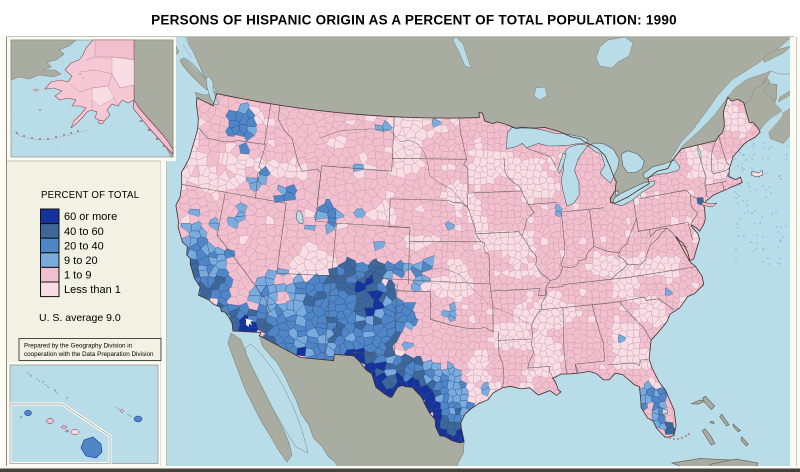  I want to click on svg-text: Less than 1, so click(92, 290).